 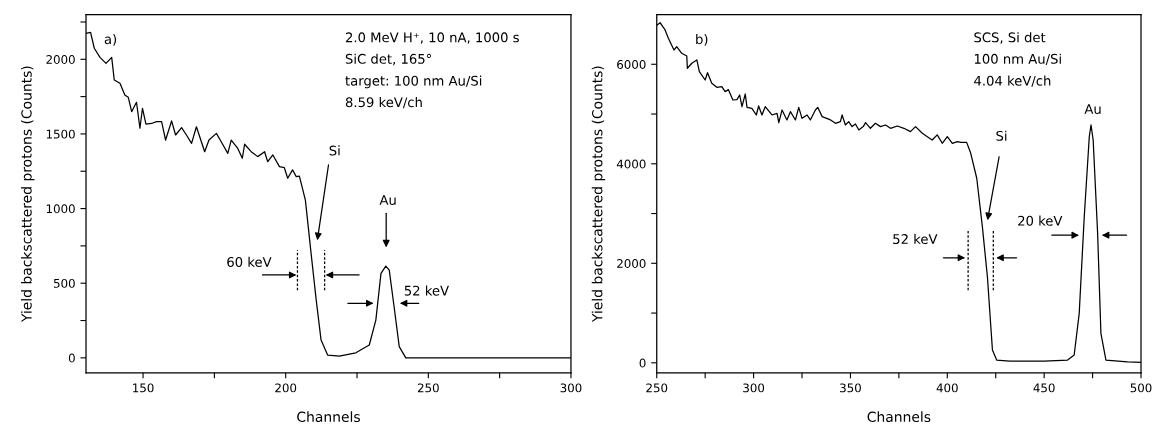 I want to click on x-tick-label: 150, so click(x=143, y=388).